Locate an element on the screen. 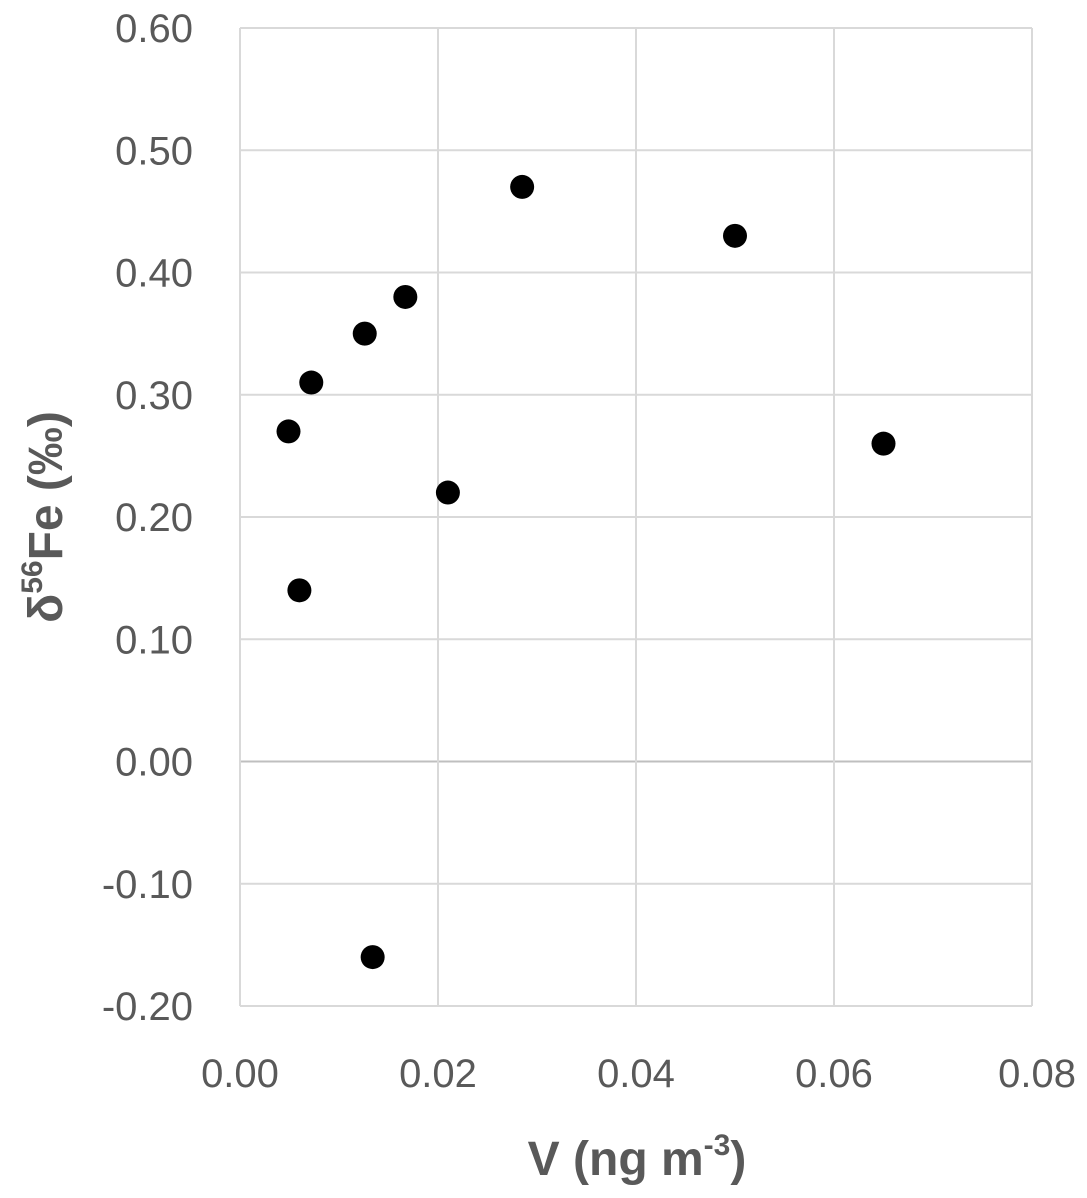  y-axis-title-main: δ is located at coordinates (46, 608).